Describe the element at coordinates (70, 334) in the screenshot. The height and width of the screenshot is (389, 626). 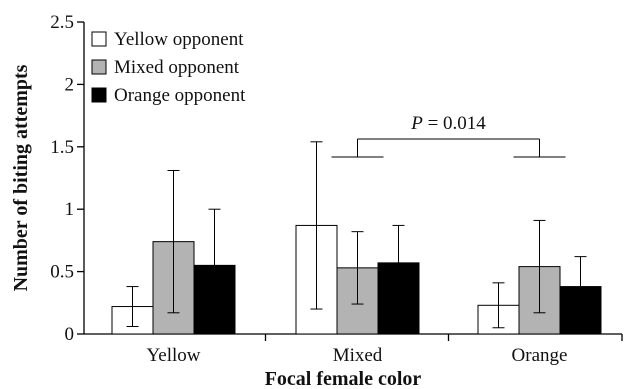
I see `y-tick-label: 0` at that location.